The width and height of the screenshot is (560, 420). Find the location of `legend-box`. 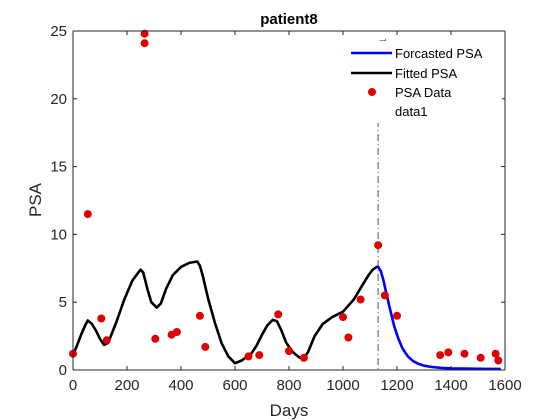

legend-box is located at coordinates (424, 82).